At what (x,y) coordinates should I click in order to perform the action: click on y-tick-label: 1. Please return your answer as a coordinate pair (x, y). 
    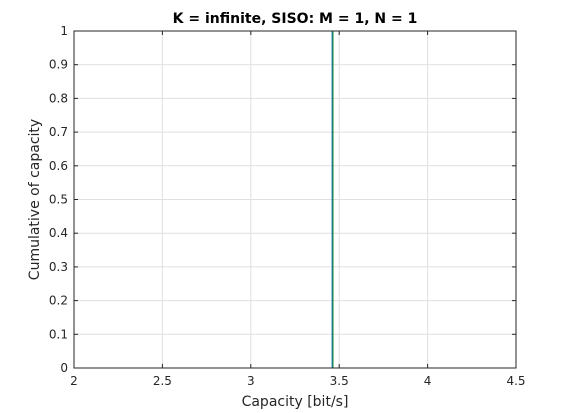
    Looking at the image, I should click on (64, 31).